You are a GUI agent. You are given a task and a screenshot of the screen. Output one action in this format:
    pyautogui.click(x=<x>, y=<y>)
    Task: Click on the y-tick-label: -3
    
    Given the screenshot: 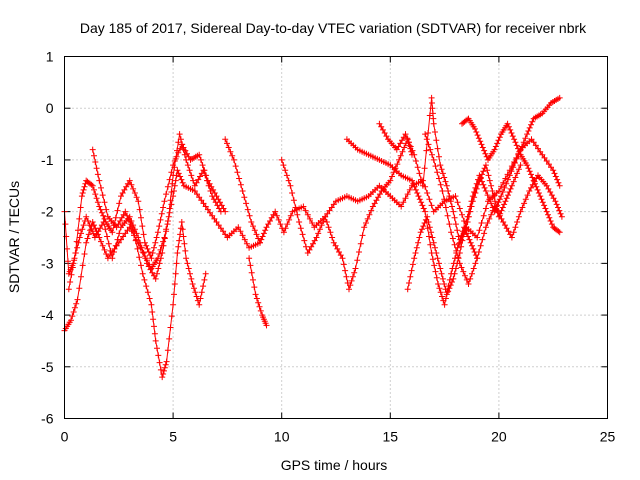 What is the action you would take?
    pyautogui.click(x=47, y=263)
    